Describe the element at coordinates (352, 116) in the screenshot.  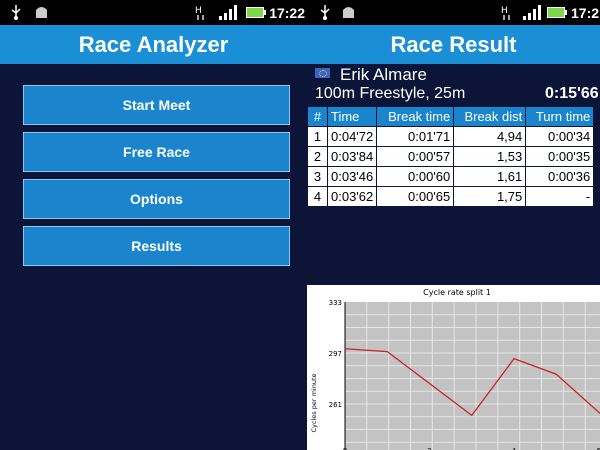
I see `col-header-time: Time` at that location.